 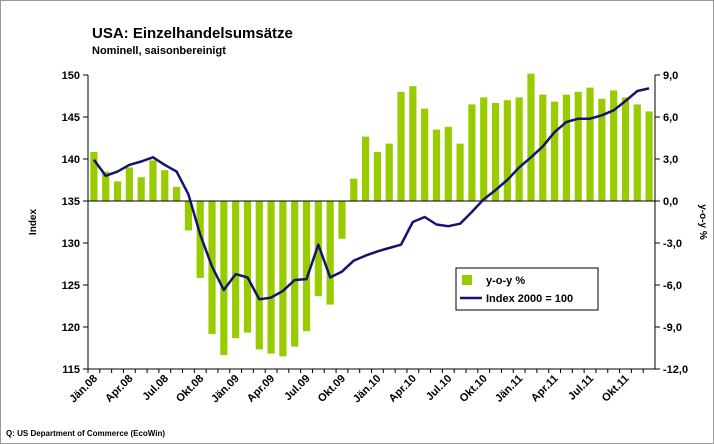 I want to click on y-tick-label: 115, so click(x=71, y=370).